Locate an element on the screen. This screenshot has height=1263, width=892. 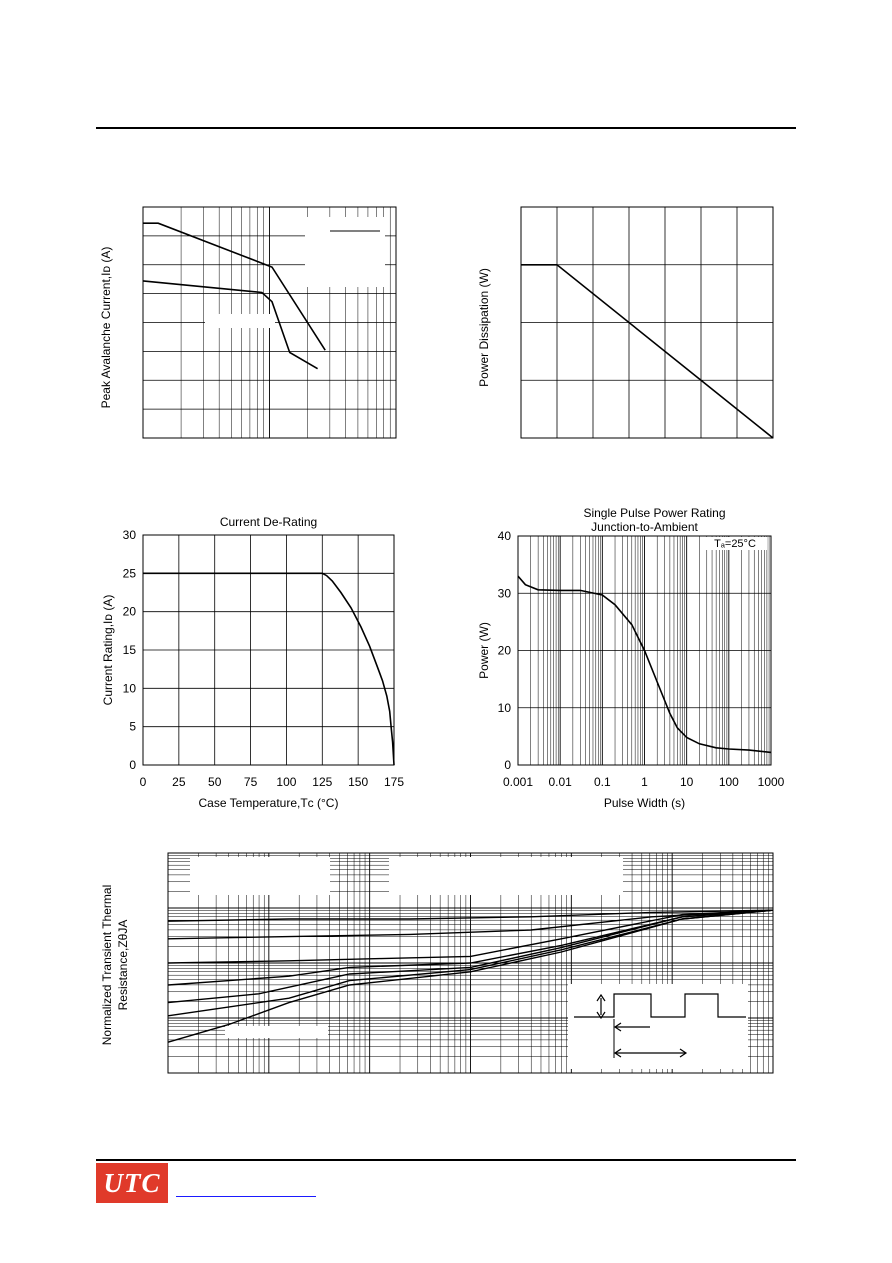
thermal-inset-box is located at coordinates (658, 1026).